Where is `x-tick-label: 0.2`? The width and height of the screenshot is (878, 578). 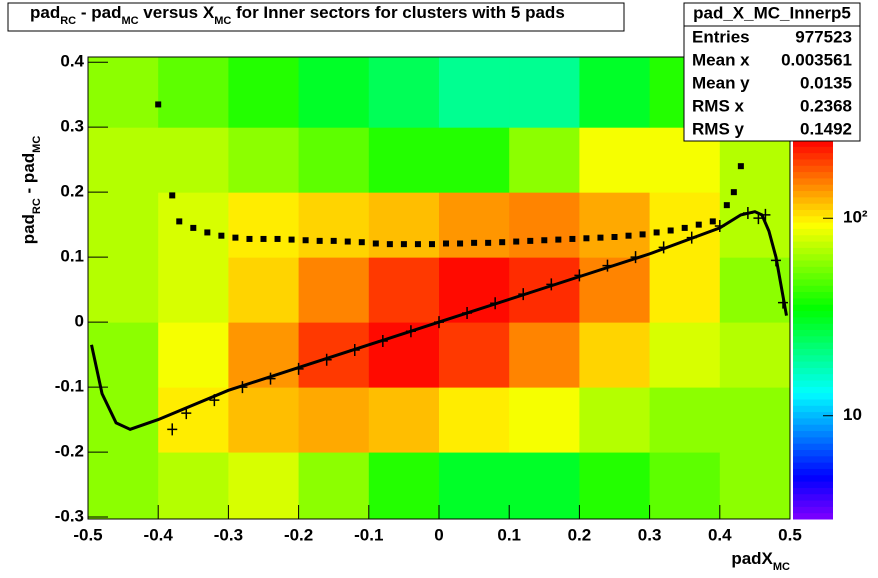
x-tick-label: 0.2 is located at coordinates (580, 534).